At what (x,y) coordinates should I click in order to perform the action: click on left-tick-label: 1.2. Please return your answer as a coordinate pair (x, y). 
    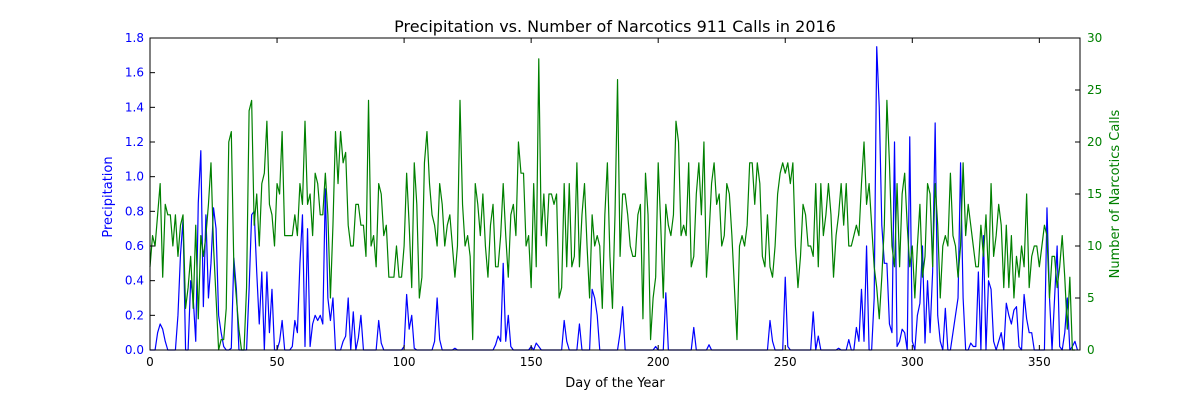
    Looking at the image, I should click on (134, 142).